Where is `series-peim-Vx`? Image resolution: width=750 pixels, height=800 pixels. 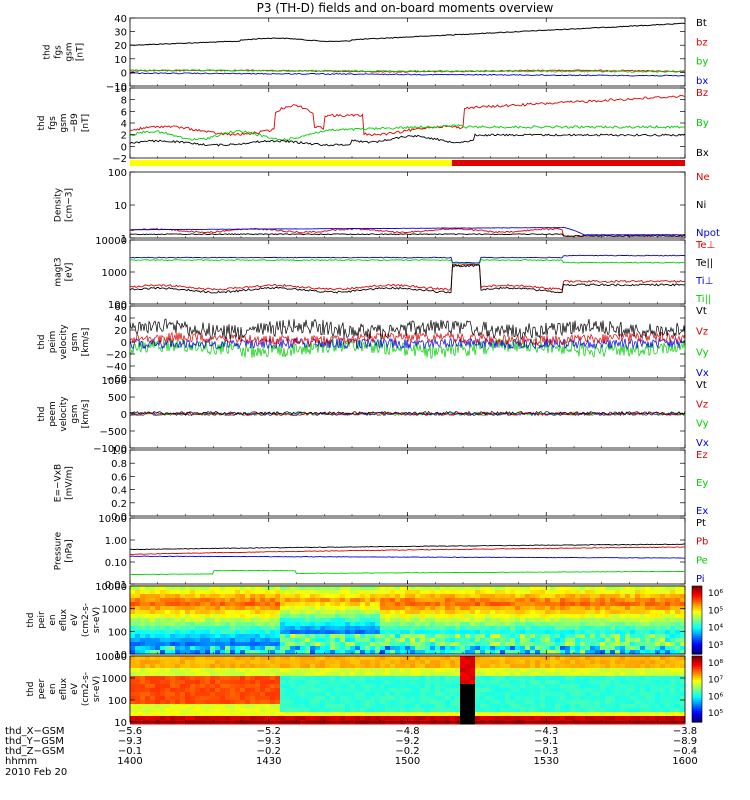 series-peim-Vx is located at coordinates (407, 343).